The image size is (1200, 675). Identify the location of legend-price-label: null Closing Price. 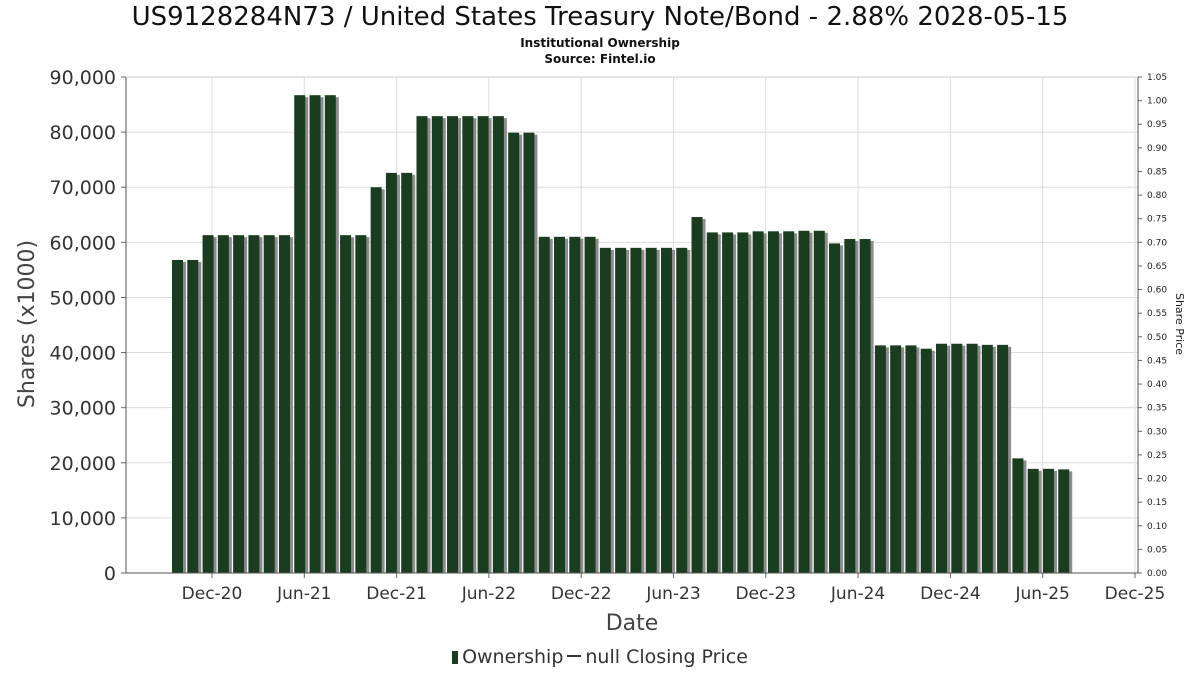
(666, 657).